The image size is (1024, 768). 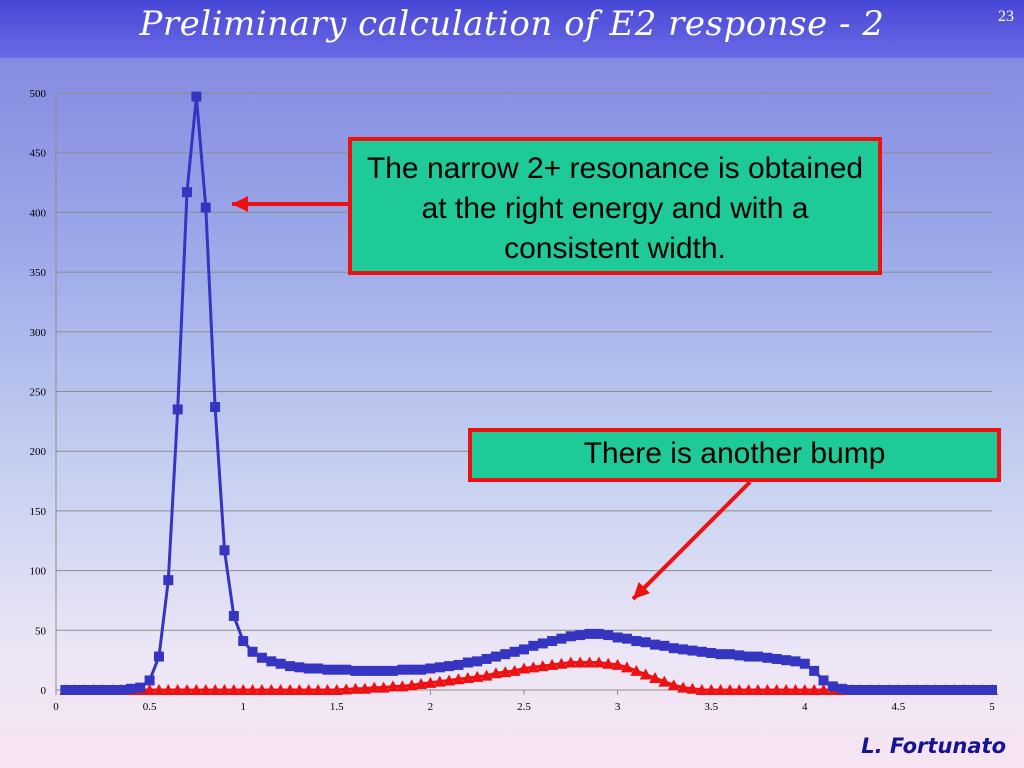 What do you see at coordinates (41, 631) in the screenshot?
I see `y-tick-label: 50` at bounding box center [41, 631].